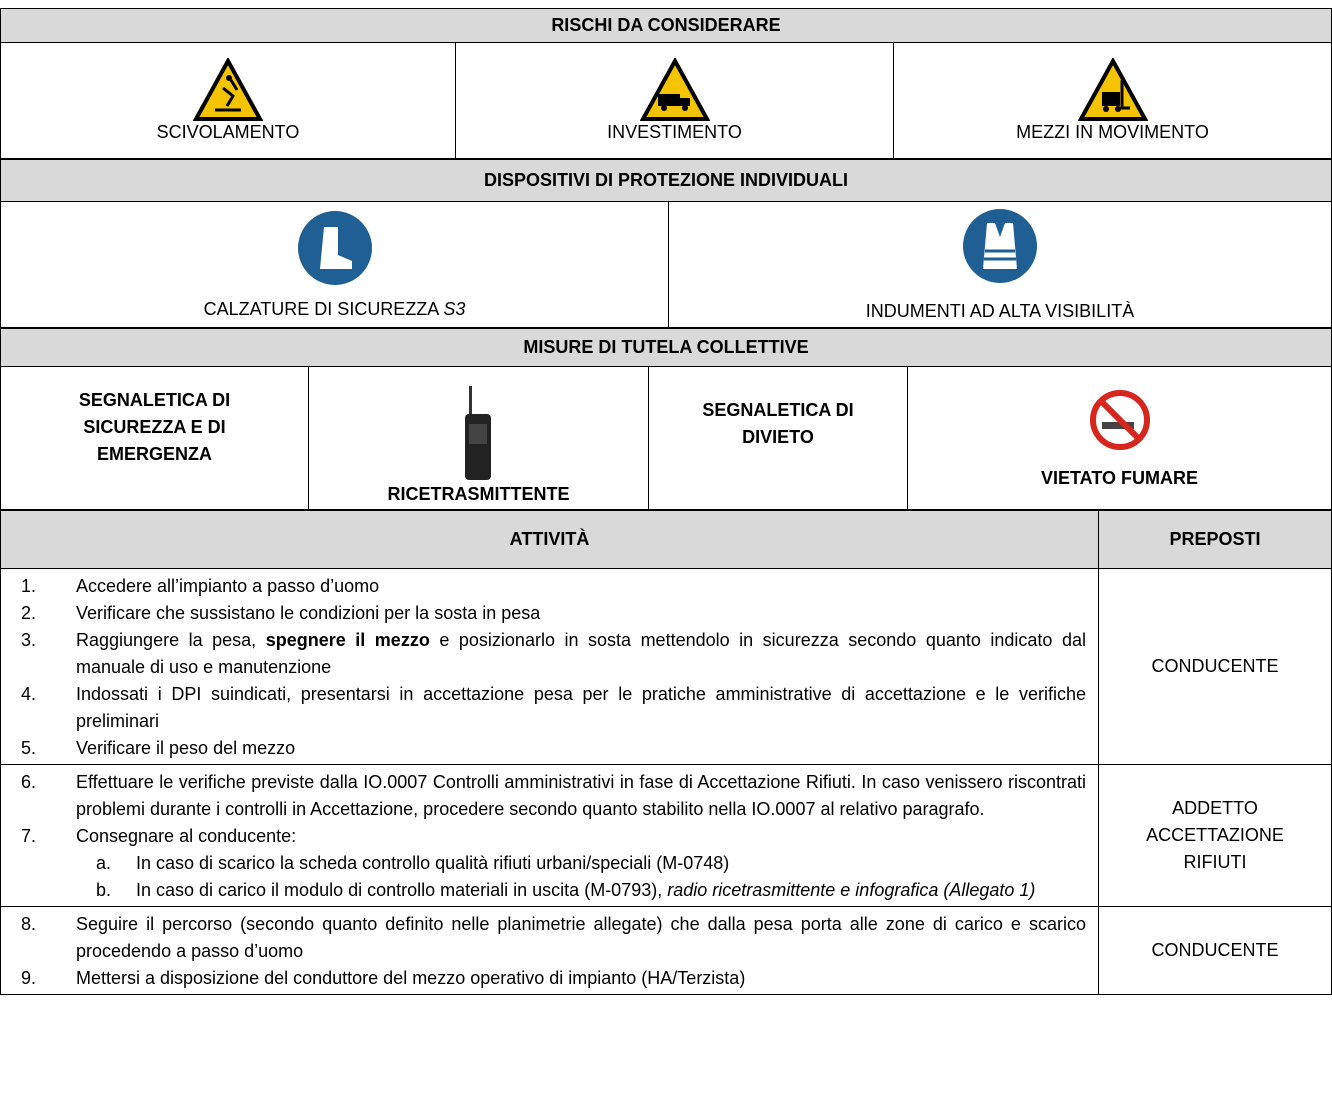 This screenshot has height=1115, width=1332. I want to click on vest-icon, so click(1000, 246).